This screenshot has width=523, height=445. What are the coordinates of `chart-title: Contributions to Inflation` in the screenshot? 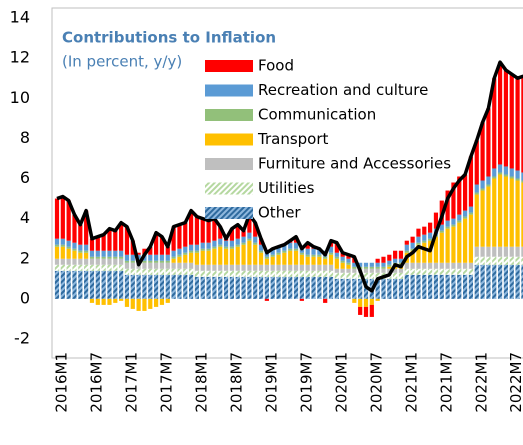 It's located at (169, 38).